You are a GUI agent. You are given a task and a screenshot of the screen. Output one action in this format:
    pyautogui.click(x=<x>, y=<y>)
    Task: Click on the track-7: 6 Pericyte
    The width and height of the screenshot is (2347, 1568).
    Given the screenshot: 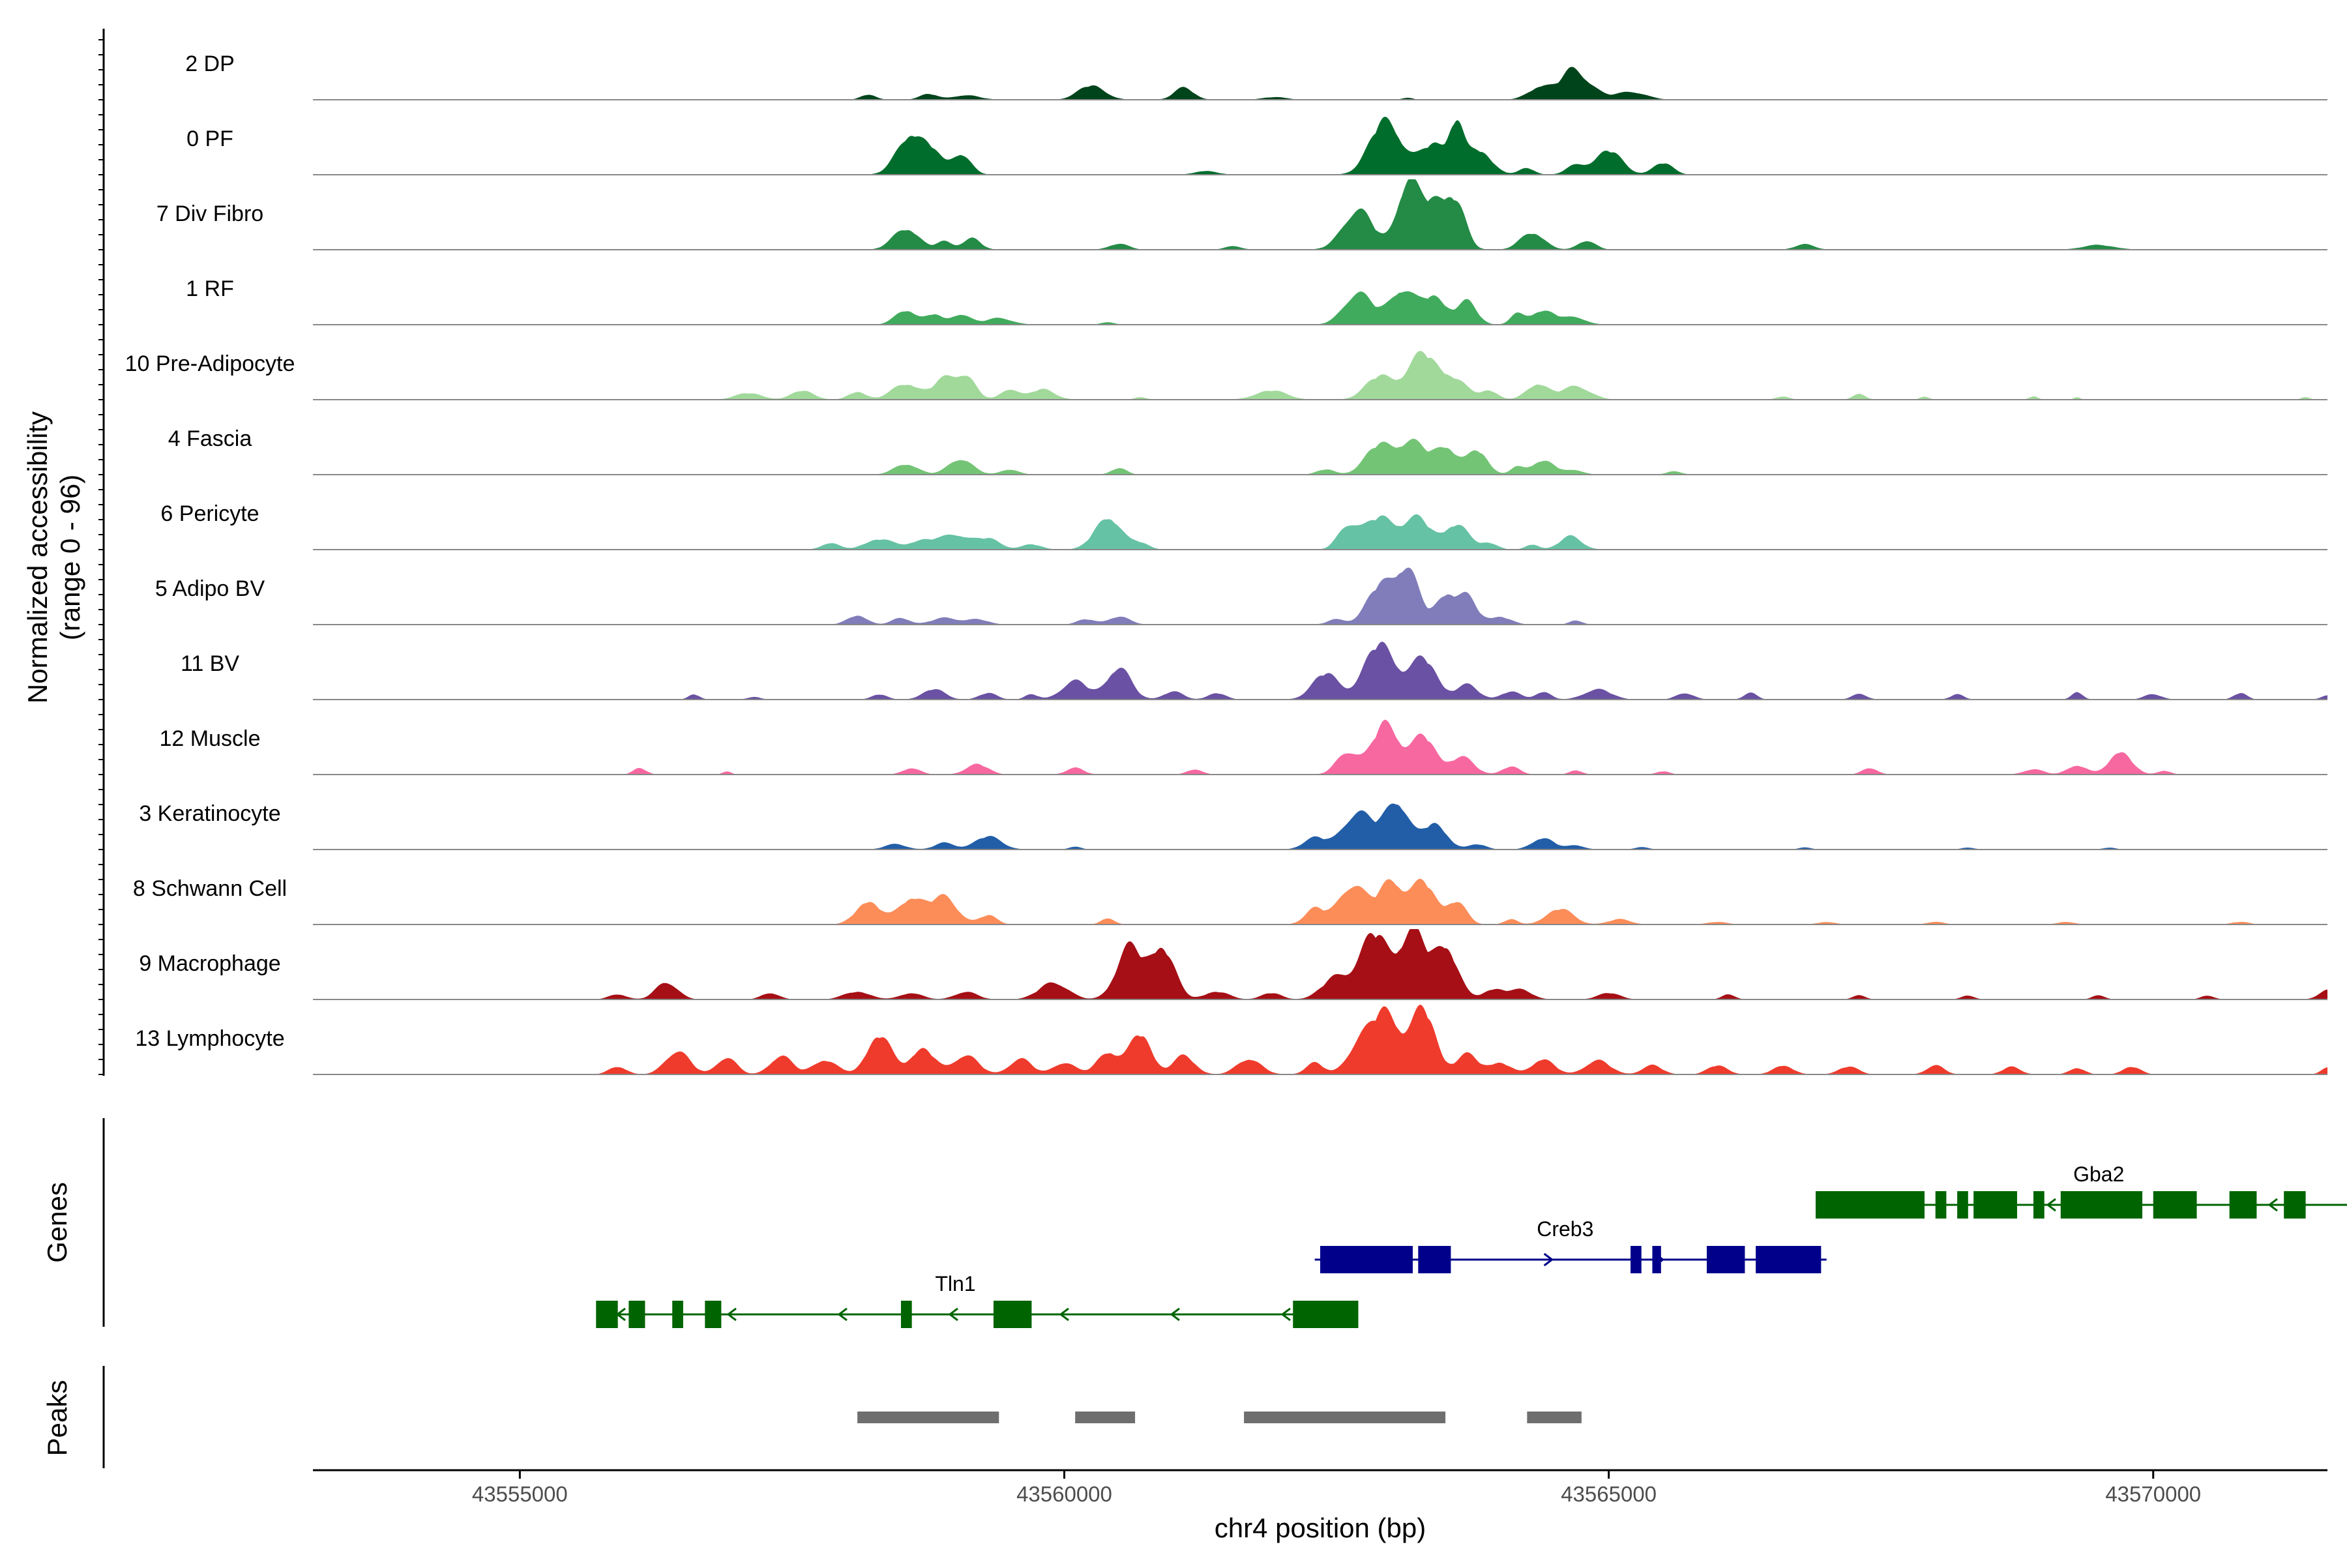 What is the action you would take?
    pyautogui.click(x=1243, y=526)
    